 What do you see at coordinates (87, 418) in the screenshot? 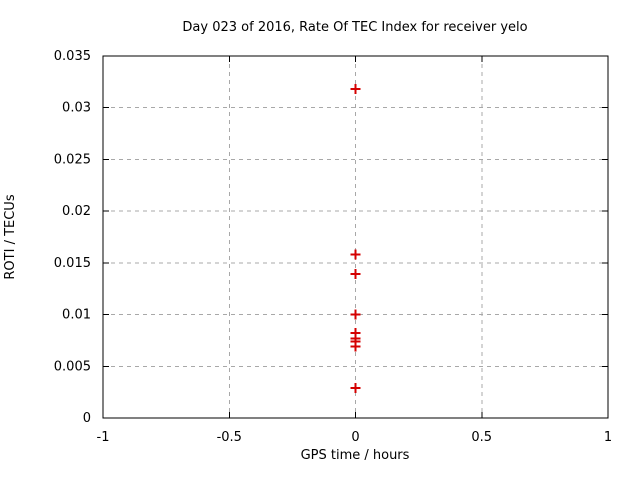
I see `y-tick-label: 0` at bounding box center [87, 418].